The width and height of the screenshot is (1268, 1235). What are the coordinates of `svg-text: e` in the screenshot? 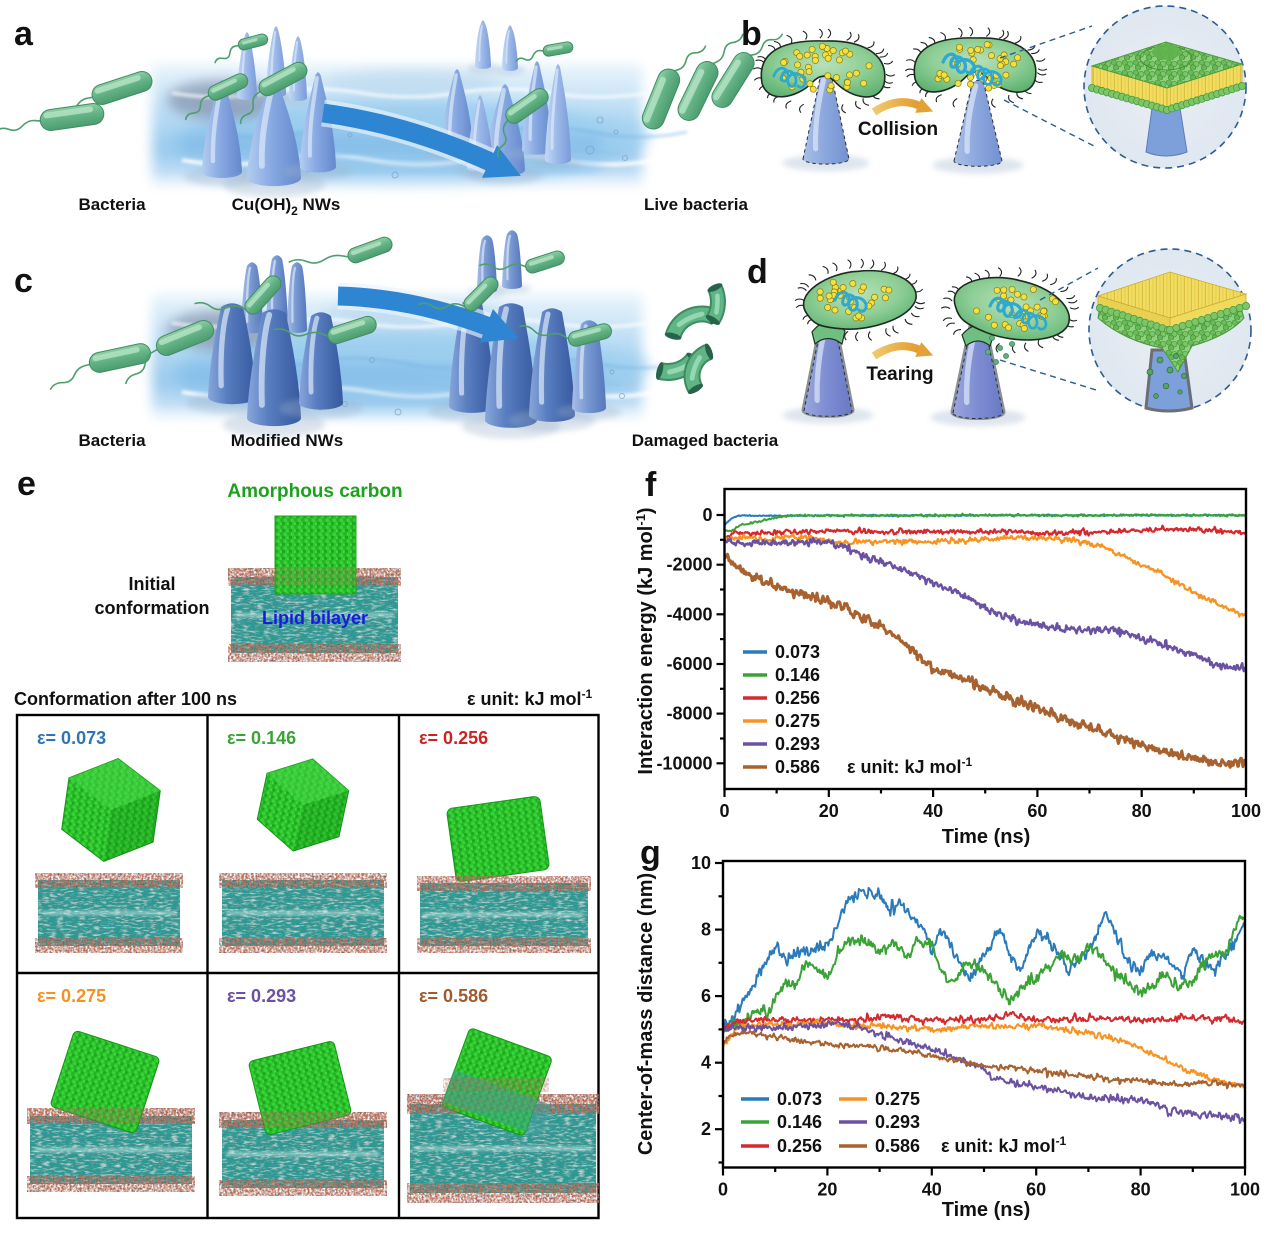 It's located at (26, 484).